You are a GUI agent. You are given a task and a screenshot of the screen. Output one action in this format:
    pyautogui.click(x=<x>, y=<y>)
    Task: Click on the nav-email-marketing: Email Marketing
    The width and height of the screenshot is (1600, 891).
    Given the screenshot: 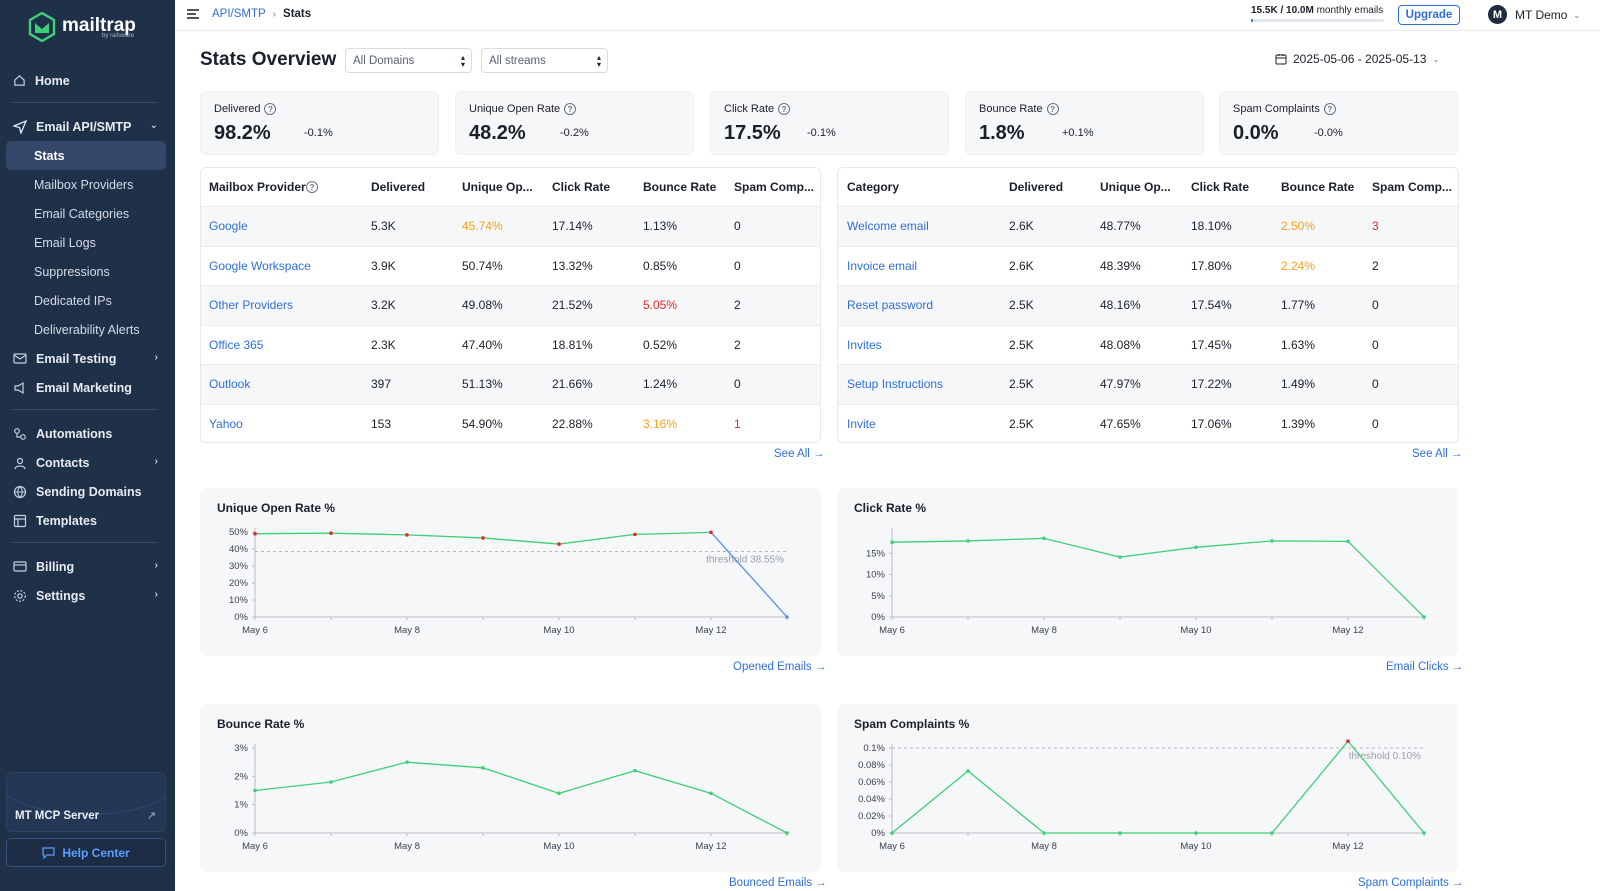 What is the action you would take?
    pyautogui.click(x=86, y=387)
    